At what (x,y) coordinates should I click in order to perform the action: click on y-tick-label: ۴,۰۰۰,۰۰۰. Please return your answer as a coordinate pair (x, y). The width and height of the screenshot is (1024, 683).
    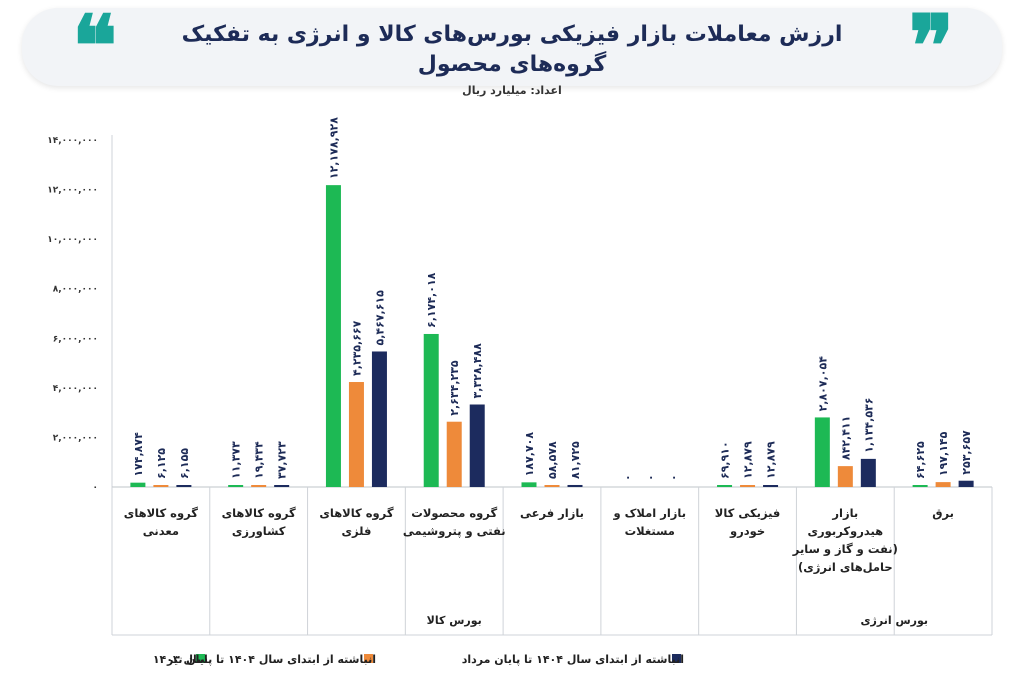
    Looking at the image, I should click on (75, 389).